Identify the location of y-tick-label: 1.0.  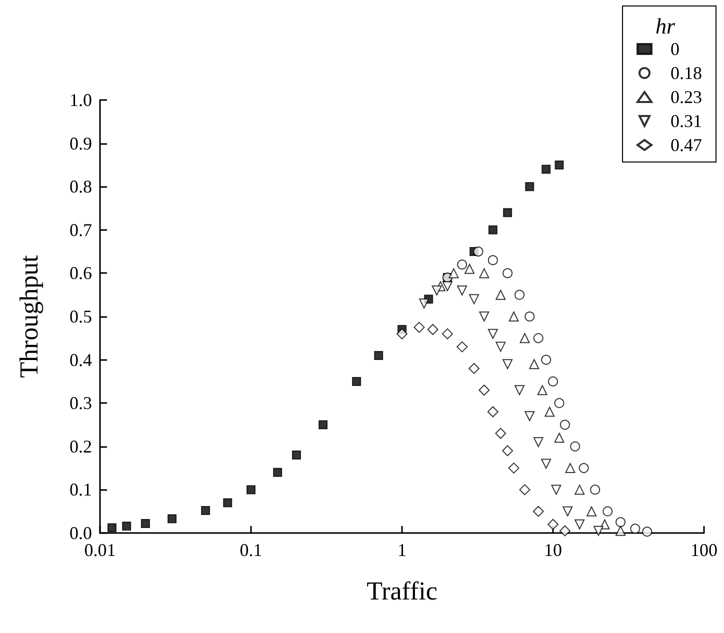
(81, 100).